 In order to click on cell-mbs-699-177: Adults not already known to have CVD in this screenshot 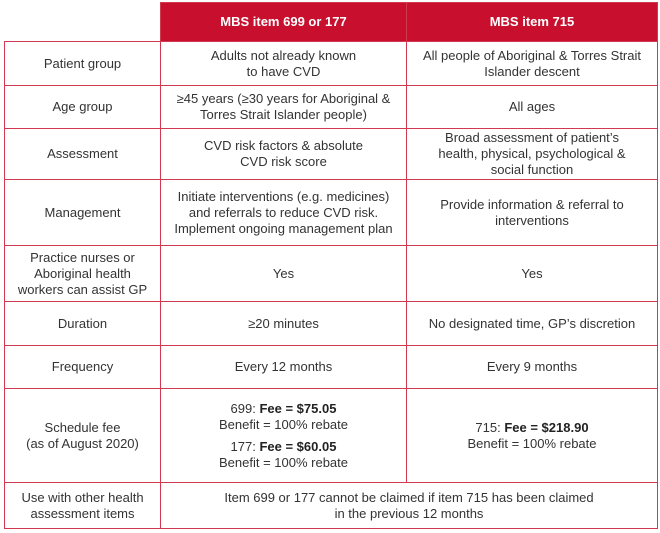, I will do `click(283, 63)`.